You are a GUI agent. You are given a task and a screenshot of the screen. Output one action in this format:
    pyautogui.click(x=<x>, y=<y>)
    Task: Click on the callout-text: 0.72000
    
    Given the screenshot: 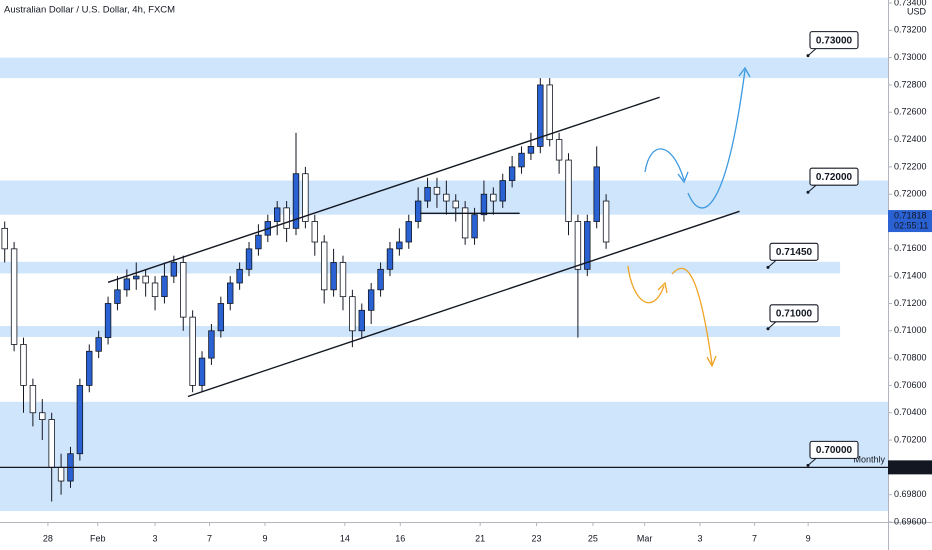 What is the action you would take?
    pyautogui.click(x=834, y=177)
    